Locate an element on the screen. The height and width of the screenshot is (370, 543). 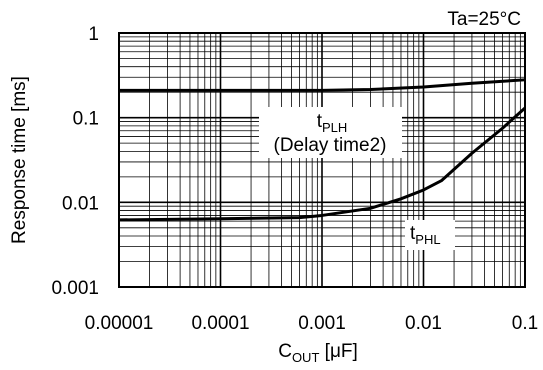
y-tick-labels: 0.001 0.01 0.1 1 is located at coordinates (75, 161).